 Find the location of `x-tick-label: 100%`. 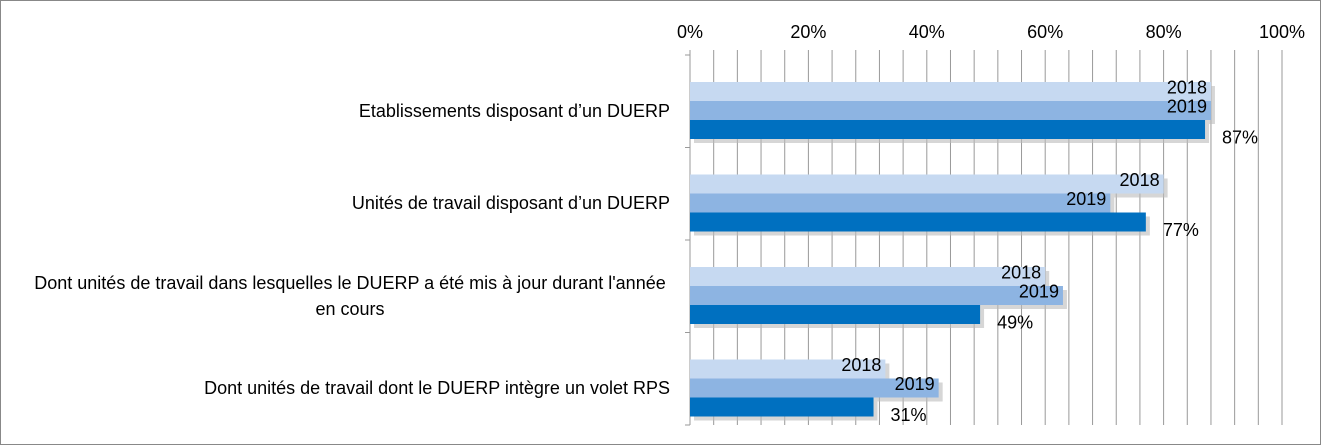

x-tick-label: 100% is located at coordinates (1282, 32).